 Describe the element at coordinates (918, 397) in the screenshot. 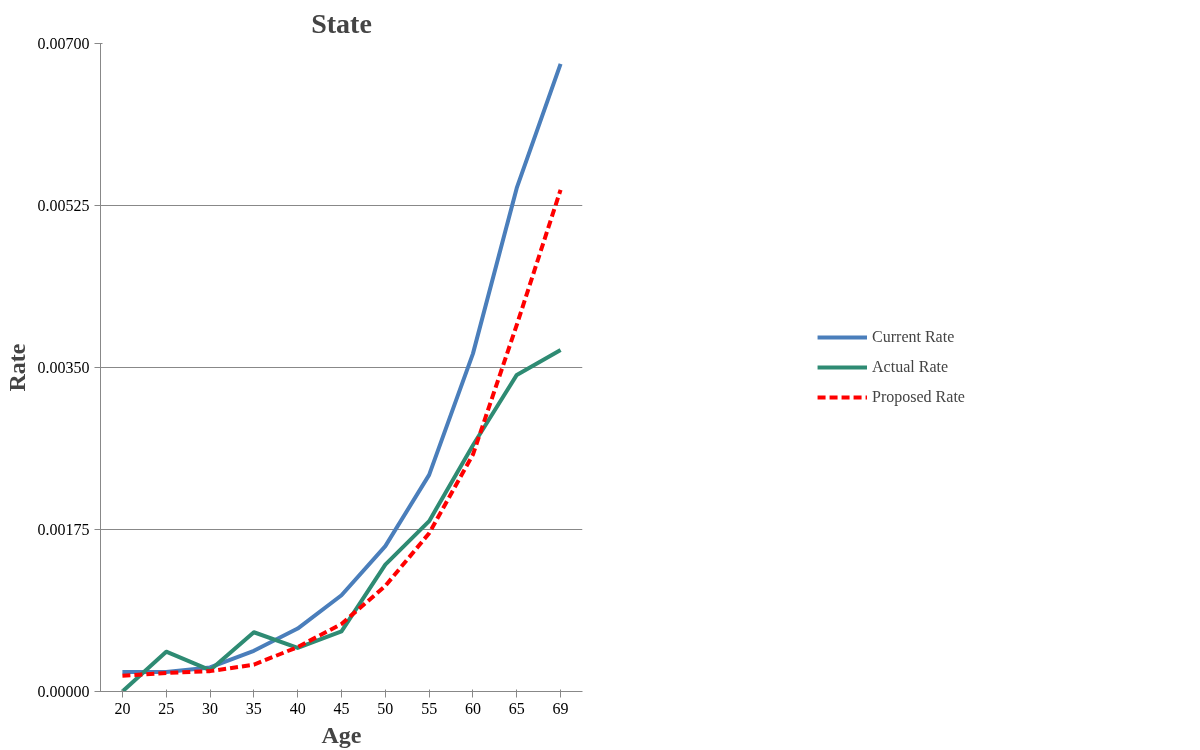

I see `legend-label: Proposed Rate` at that location.